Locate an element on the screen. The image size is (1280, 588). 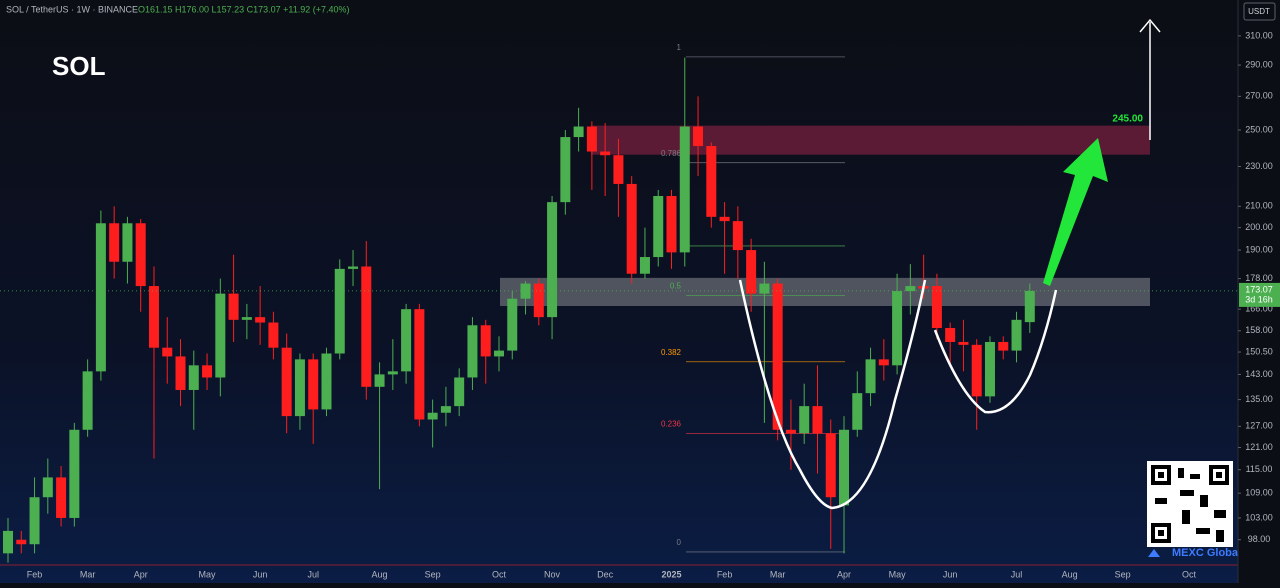
fib-label: 0 is located at coordinates (679, 542).